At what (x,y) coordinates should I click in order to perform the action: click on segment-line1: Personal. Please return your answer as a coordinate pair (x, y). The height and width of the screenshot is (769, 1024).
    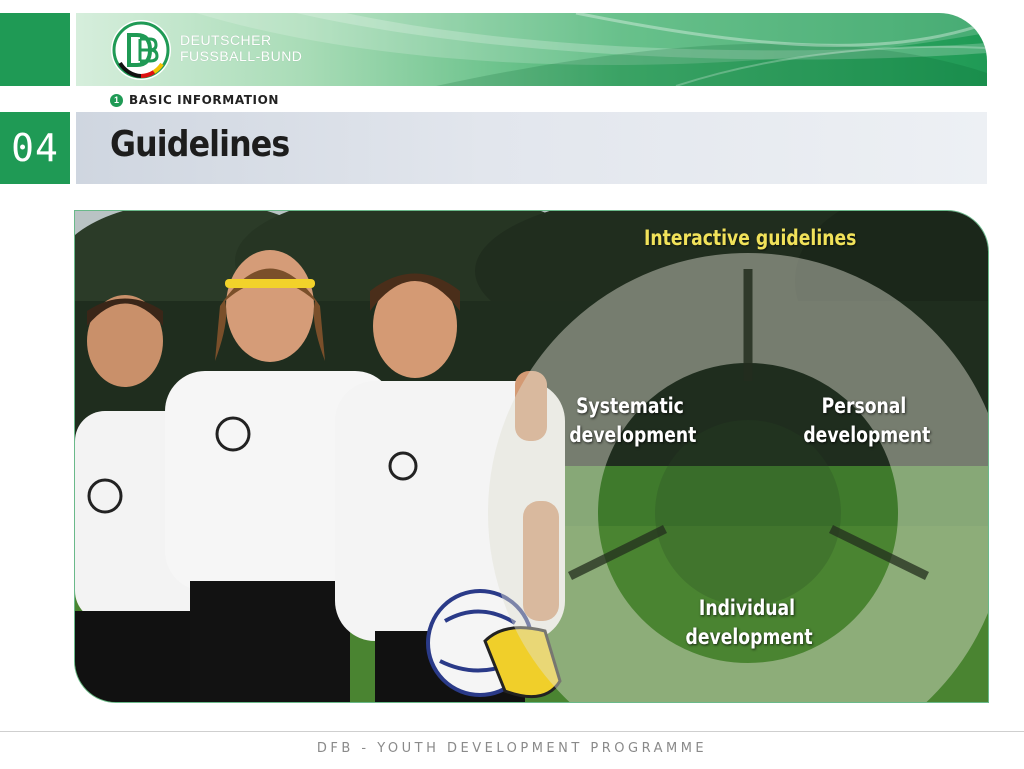
    Looking at the image, I should click on (864, 406).